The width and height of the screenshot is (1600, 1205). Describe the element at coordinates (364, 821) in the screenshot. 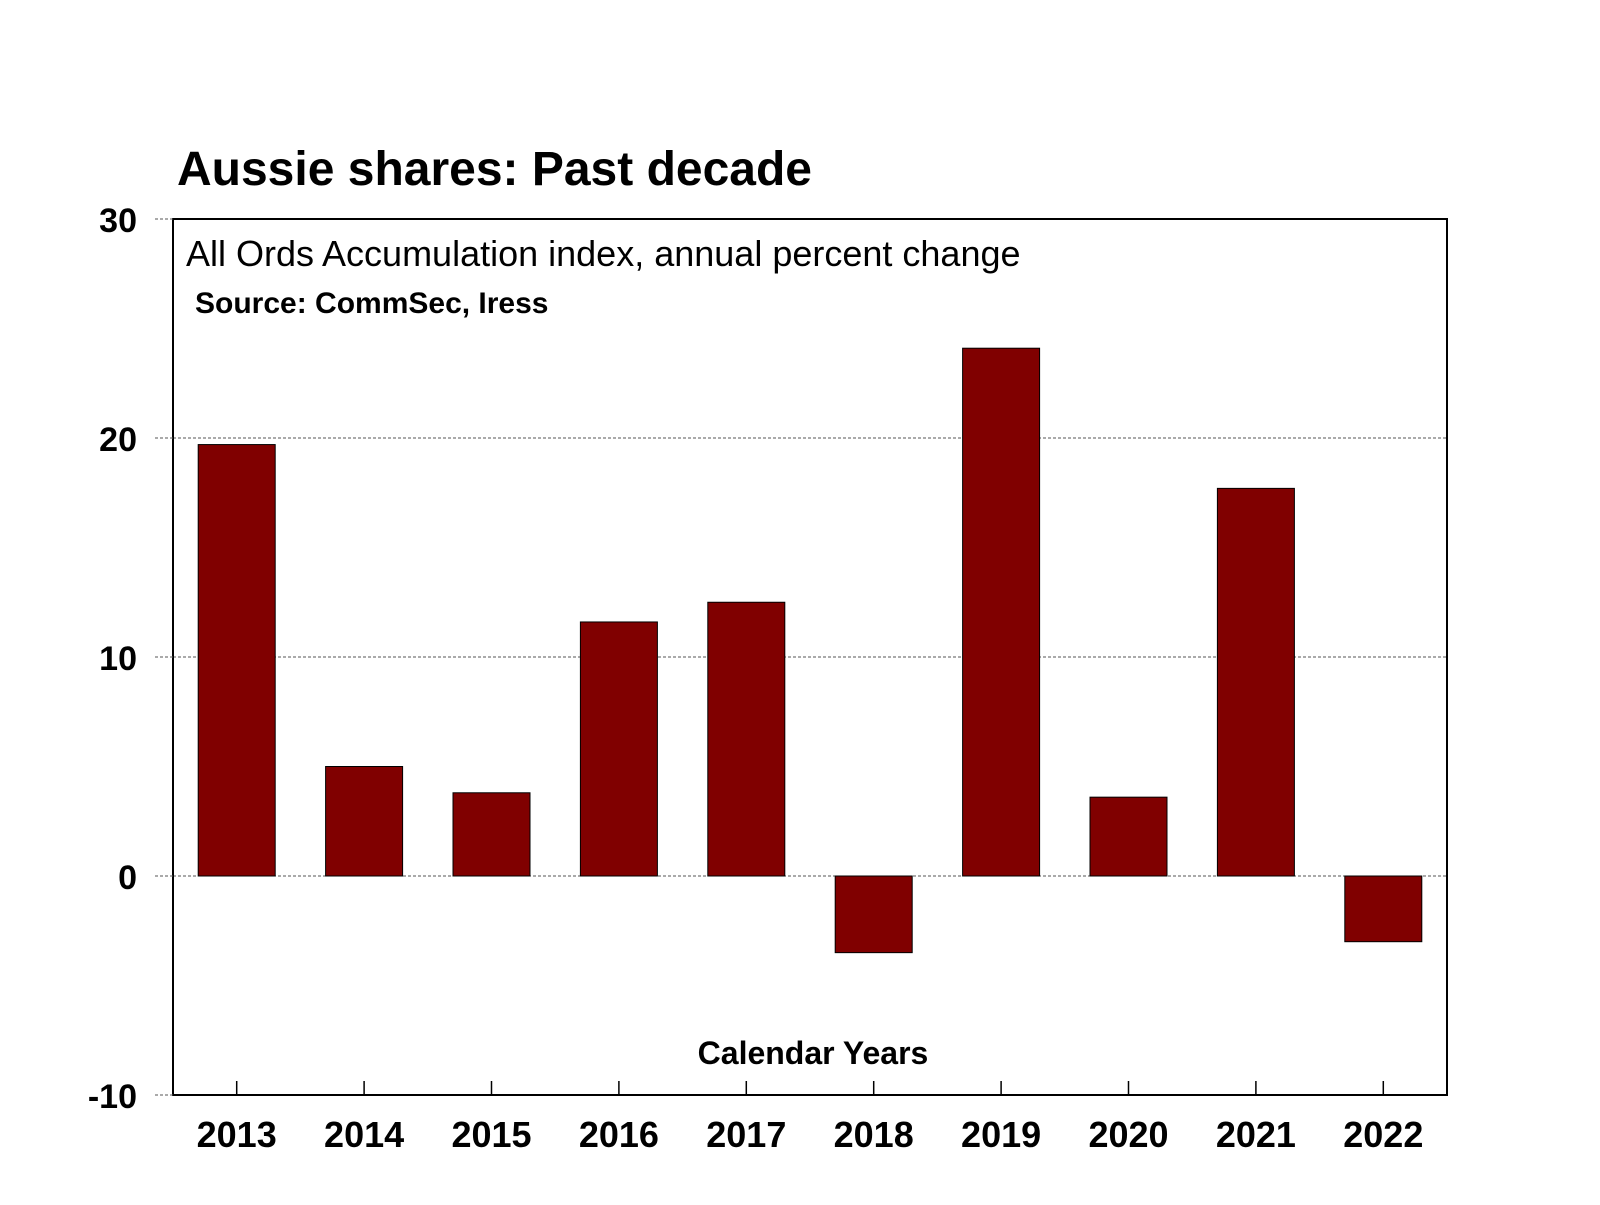

I see `bar-2014` at that location.